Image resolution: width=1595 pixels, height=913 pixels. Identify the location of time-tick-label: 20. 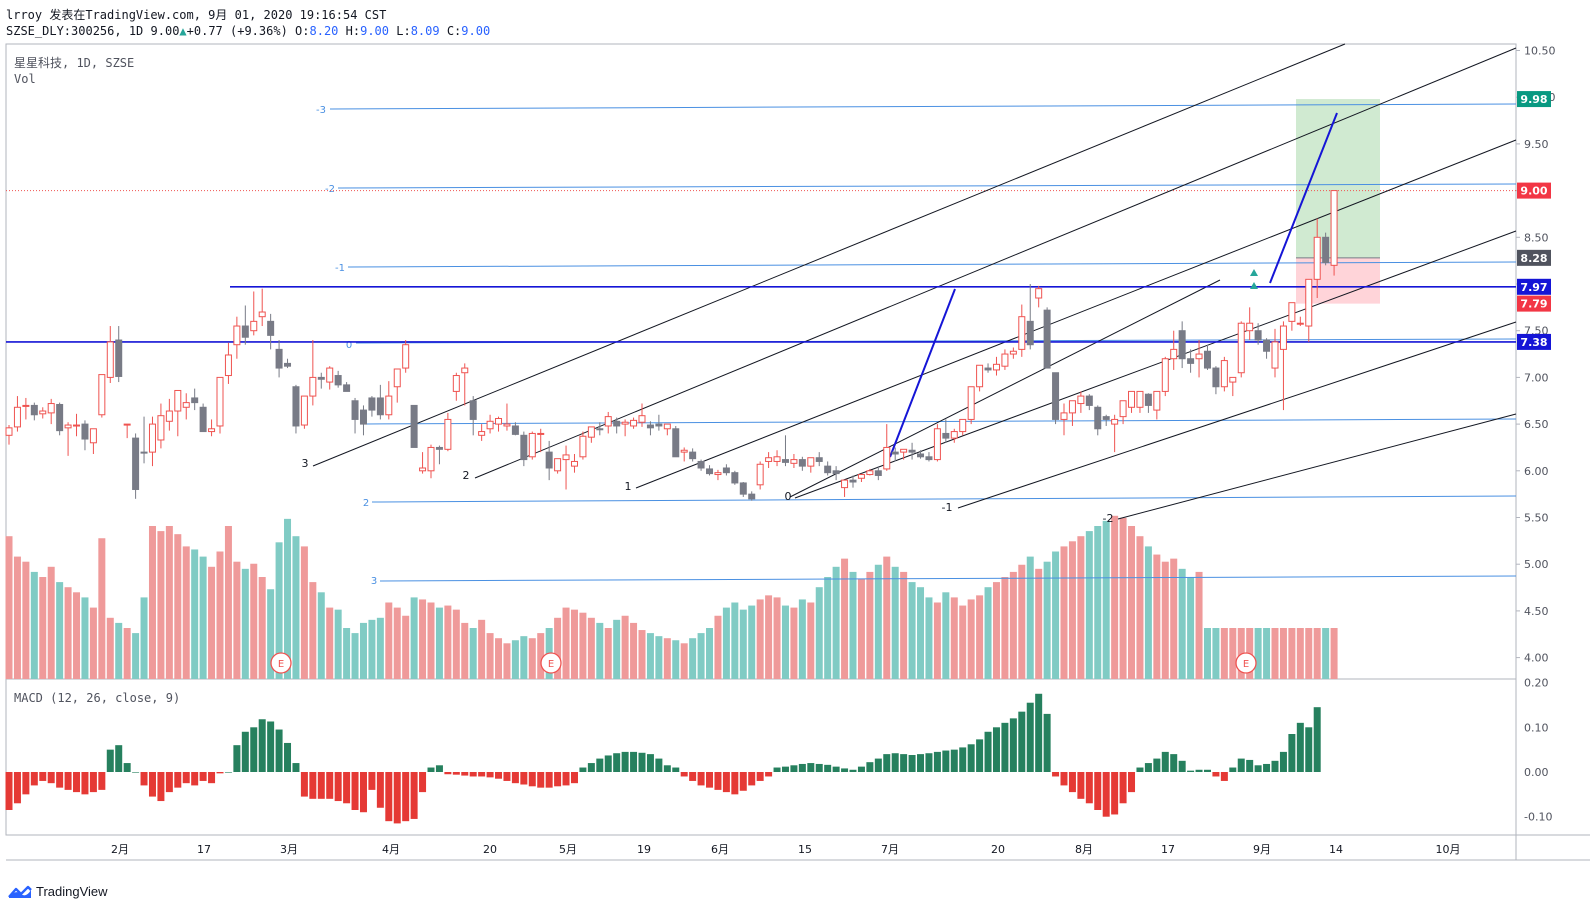
(490, 849).